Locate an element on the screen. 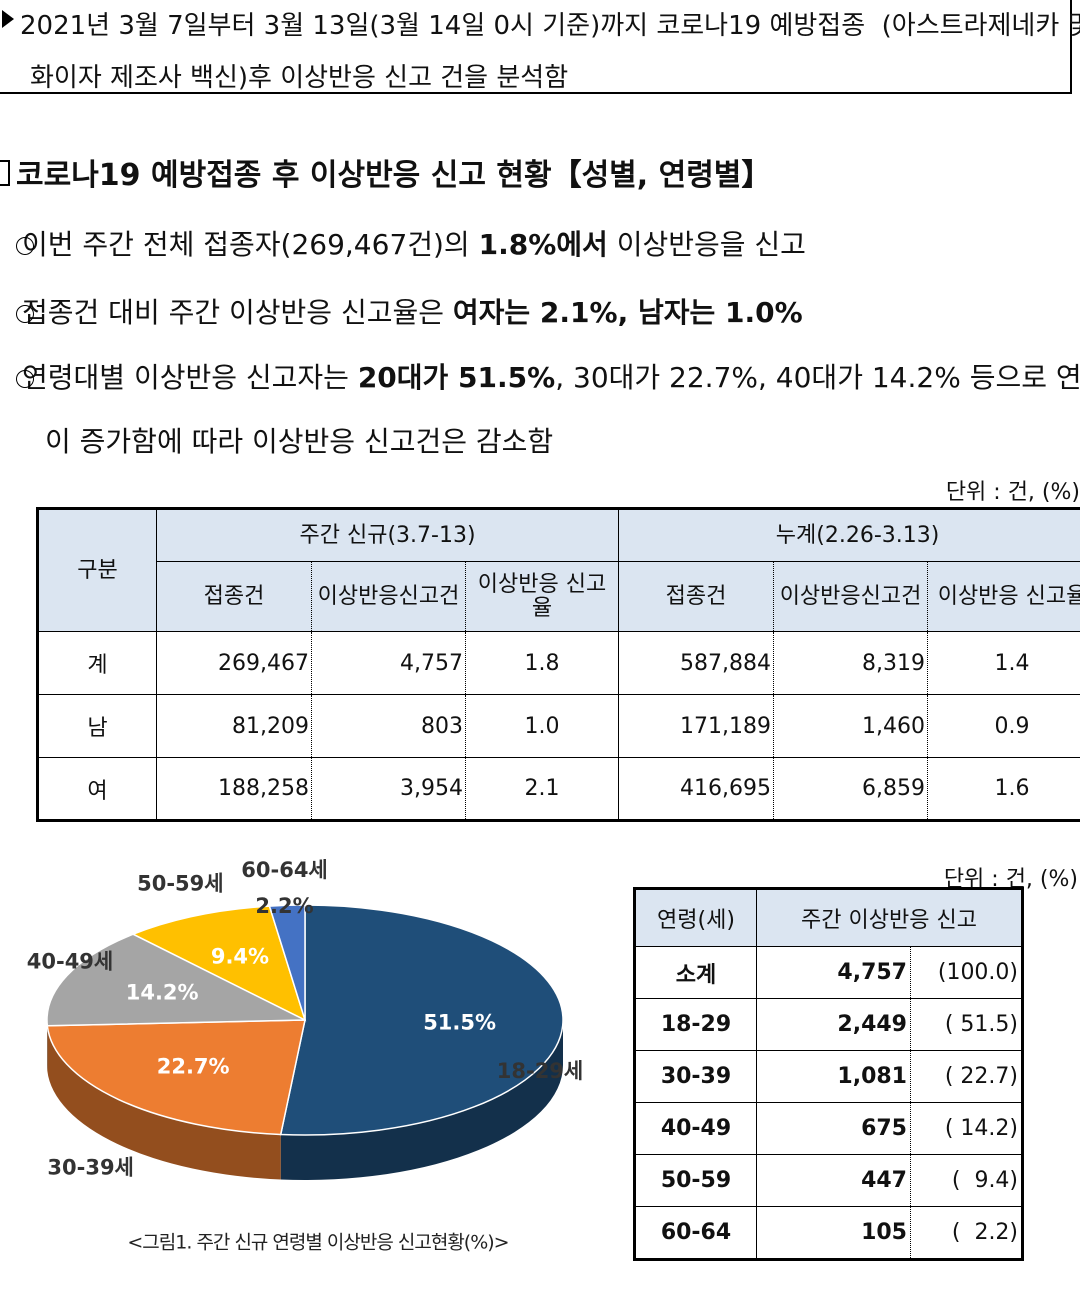  data-row: 여 188,258 3,954 2.1 416,695 6,859 1.6 is located at coordinates (558, 789).